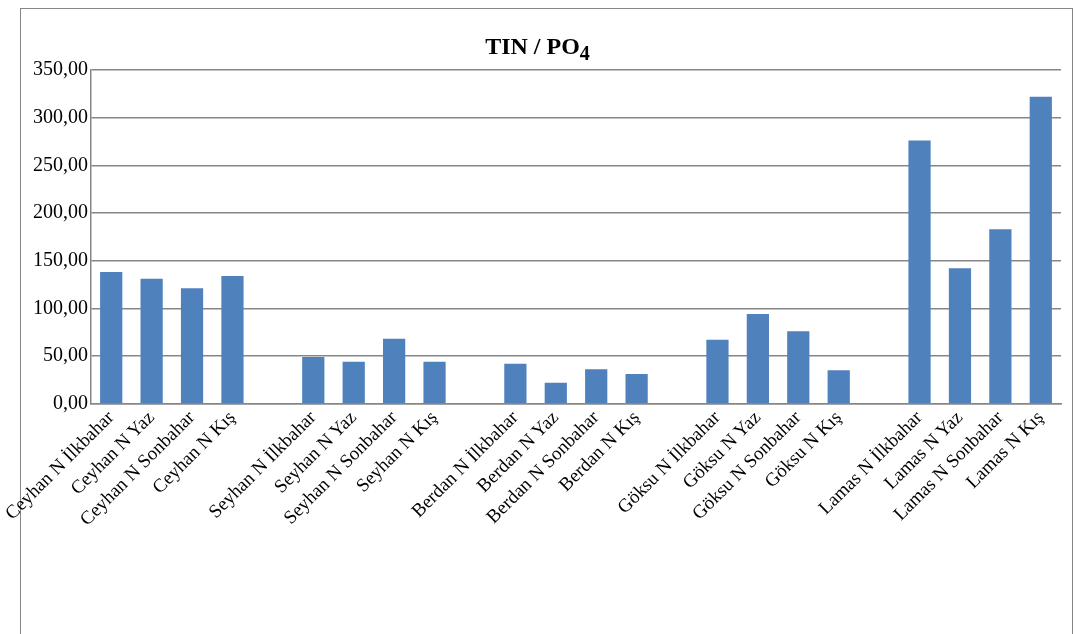 This screenshot has width=1075, height=634. What do you see at coordinates (60, 115) in the screenshot?
I see `y-tick-label: 300,00` at bounding box center [60, 115].